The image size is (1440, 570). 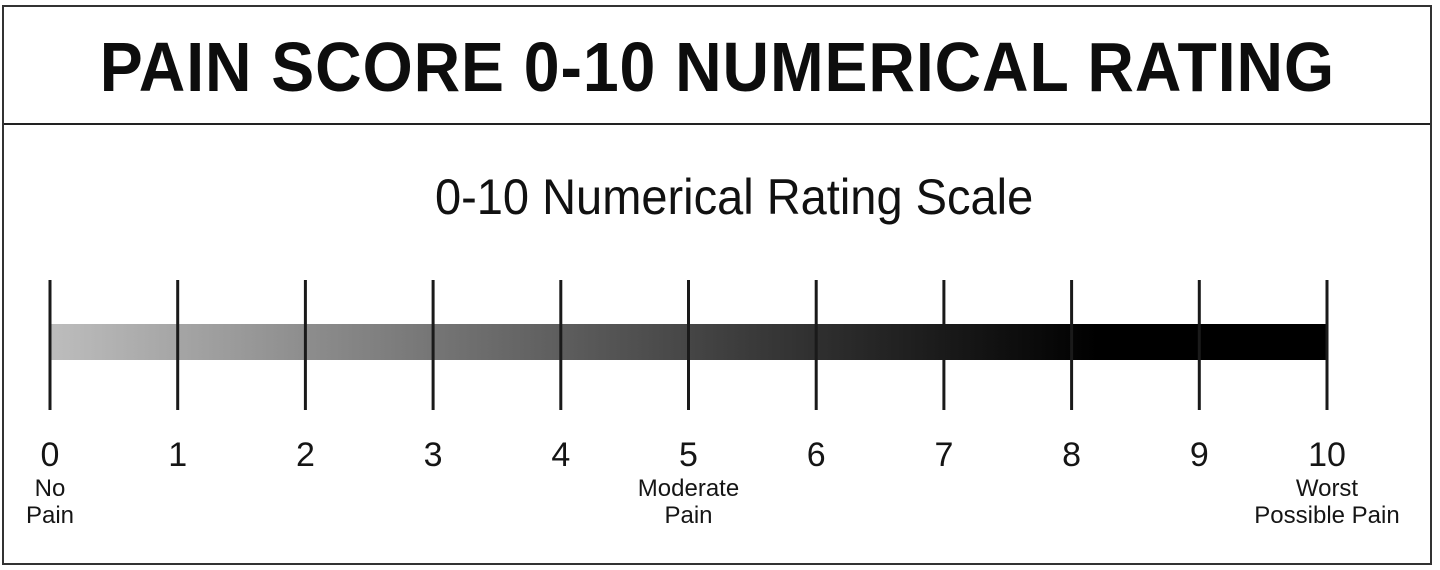 I want to click on page-title: PAIN SCORE 0-10 NUMERICAL RATING, so click(x=717, y=67).